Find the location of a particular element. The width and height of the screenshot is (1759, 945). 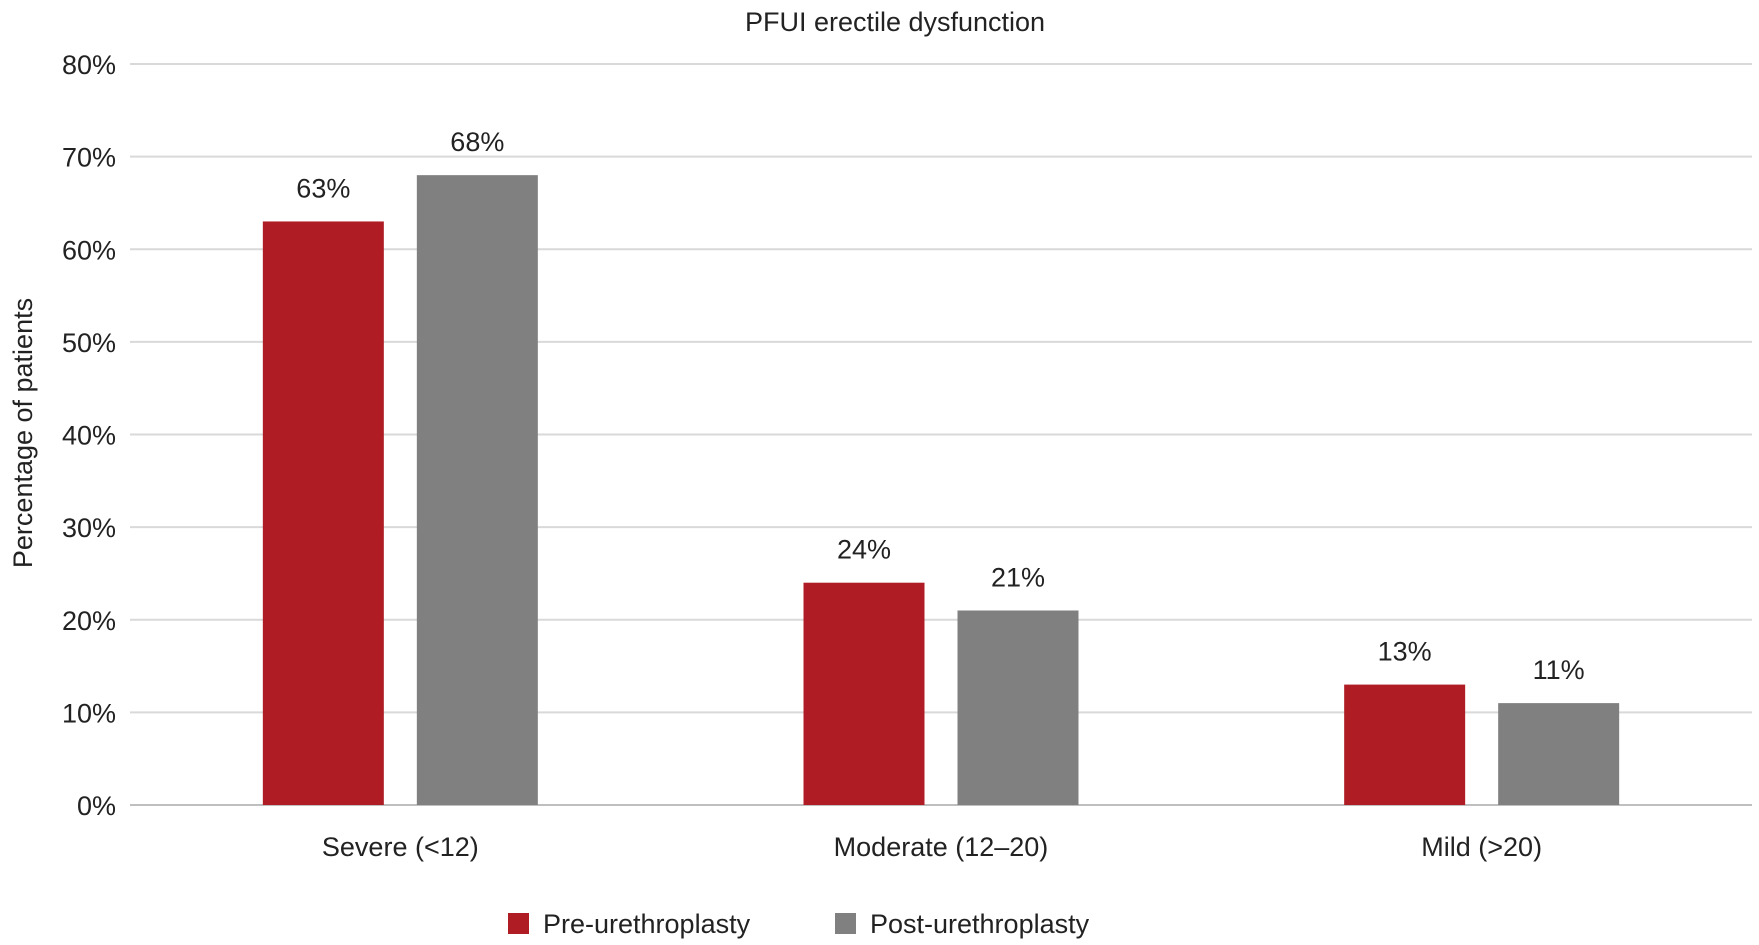

y-tick-label: 30% is located at coordinates (89, 528).